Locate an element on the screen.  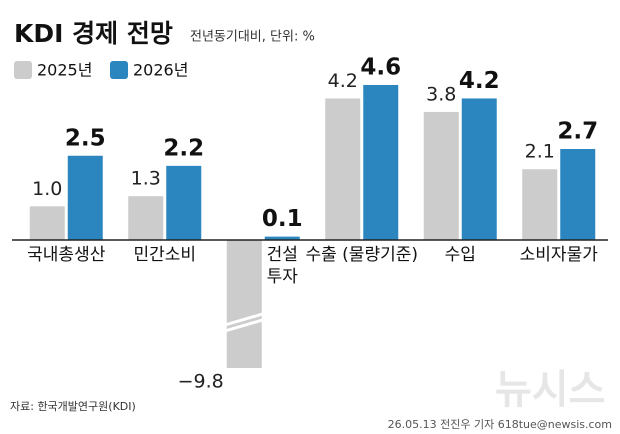
value-label: 2.5 is located at coordinates (85, 138).